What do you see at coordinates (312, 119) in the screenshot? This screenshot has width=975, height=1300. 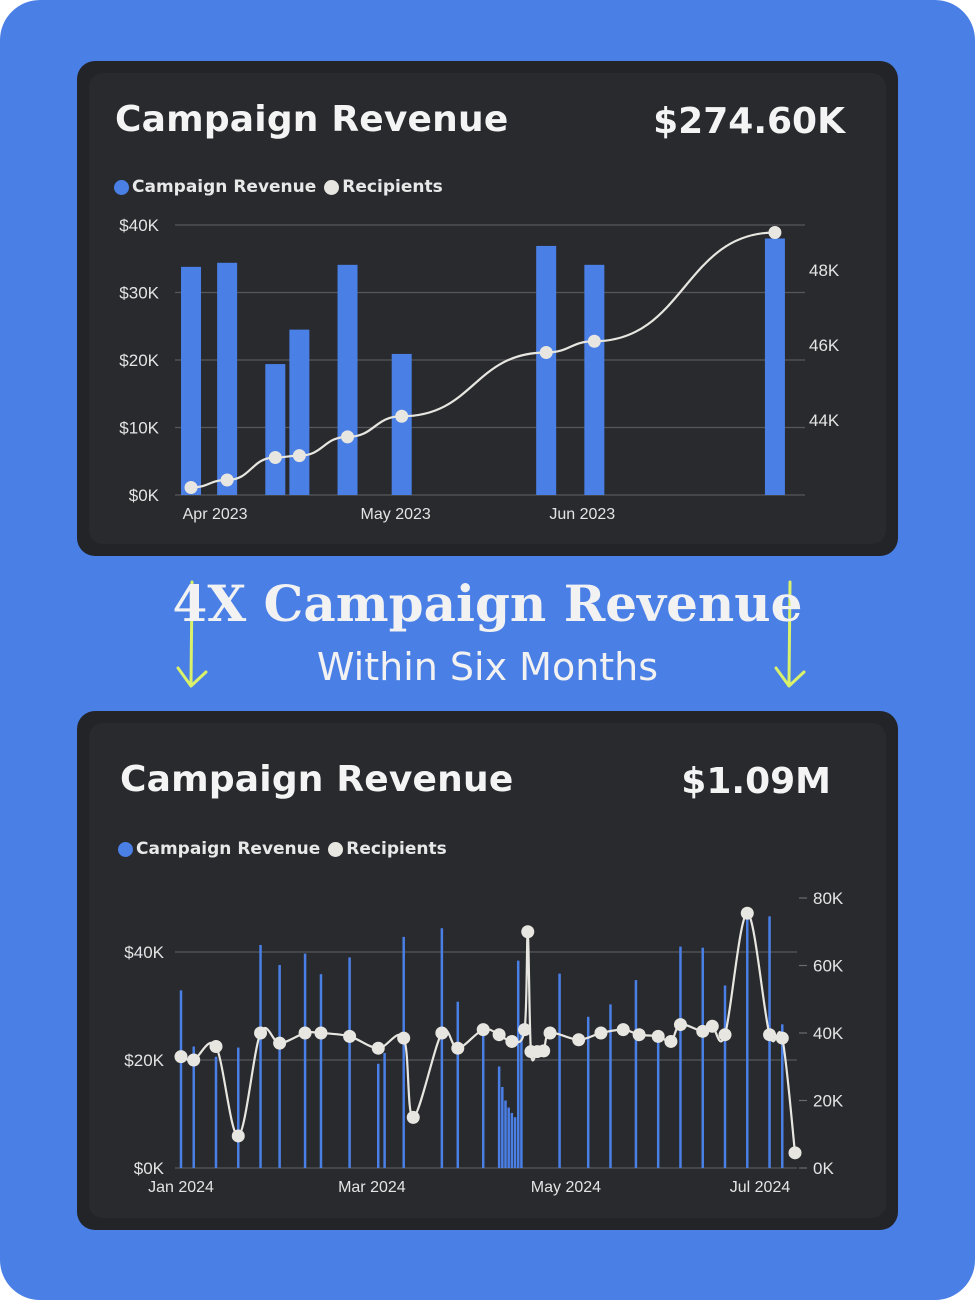 I see `card-title: Campaign Revenue` at bounding box center [312, 119].